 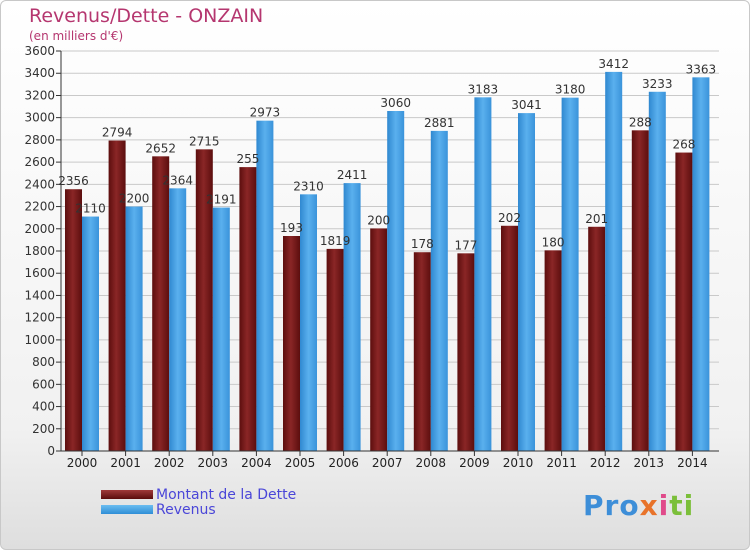 What do you see at coordinates (39, 273) in the screenshot?
I see `y-tick-label: 1600` at bounding box center [39, 273].